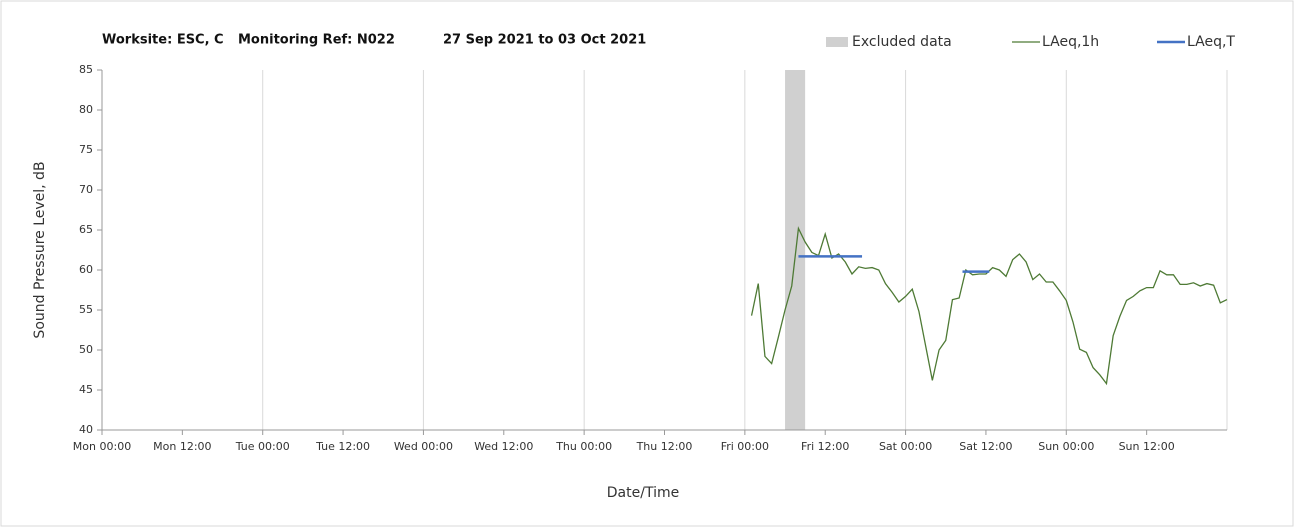 Image resolution: width=1295 pixels, height=528 pixels. Describe the element at coordinates (664, 446) in the screenshot. I see `x-tick-label: Thu 12:00` at that location.